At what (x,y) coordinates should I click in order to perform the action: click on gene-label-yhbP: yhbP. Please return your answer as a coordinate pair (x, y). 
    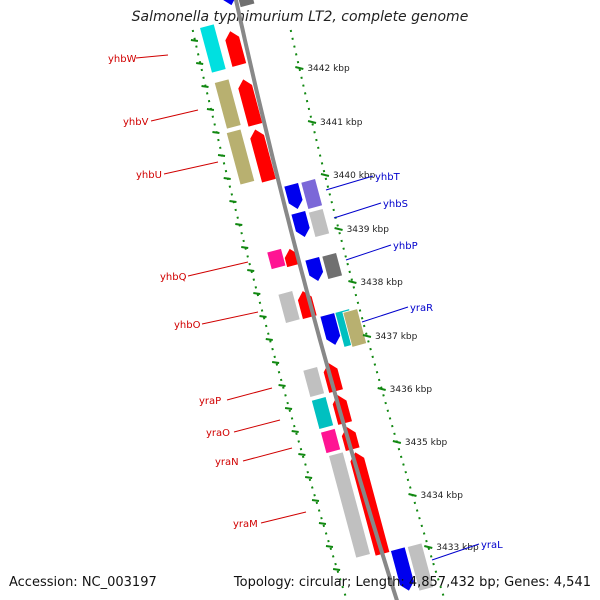
    Looking at the image, I should click on (405, 246).